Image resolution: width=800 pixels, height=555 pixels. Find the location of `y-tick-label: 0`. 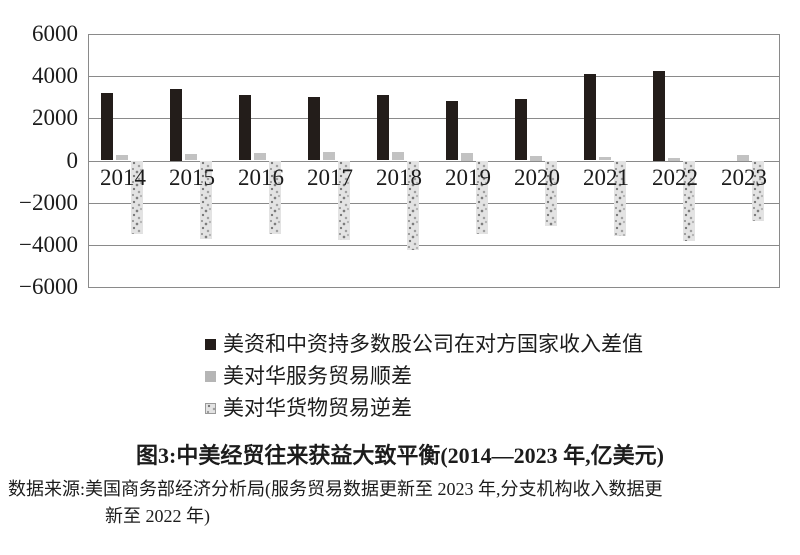

y-tick-label: 0 is located at coordinates (72, 160).